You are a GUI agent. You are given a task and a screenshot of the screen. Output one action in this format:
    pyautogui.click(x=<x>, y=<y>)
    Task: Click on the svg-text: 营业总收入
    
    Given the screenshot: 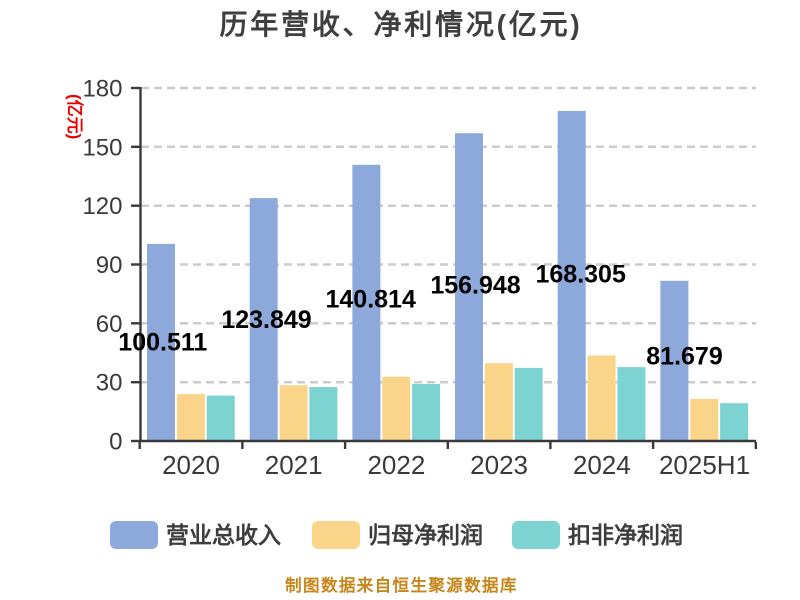 What is the action you would take?
    pyautogui.click(x=223, y=535)
    